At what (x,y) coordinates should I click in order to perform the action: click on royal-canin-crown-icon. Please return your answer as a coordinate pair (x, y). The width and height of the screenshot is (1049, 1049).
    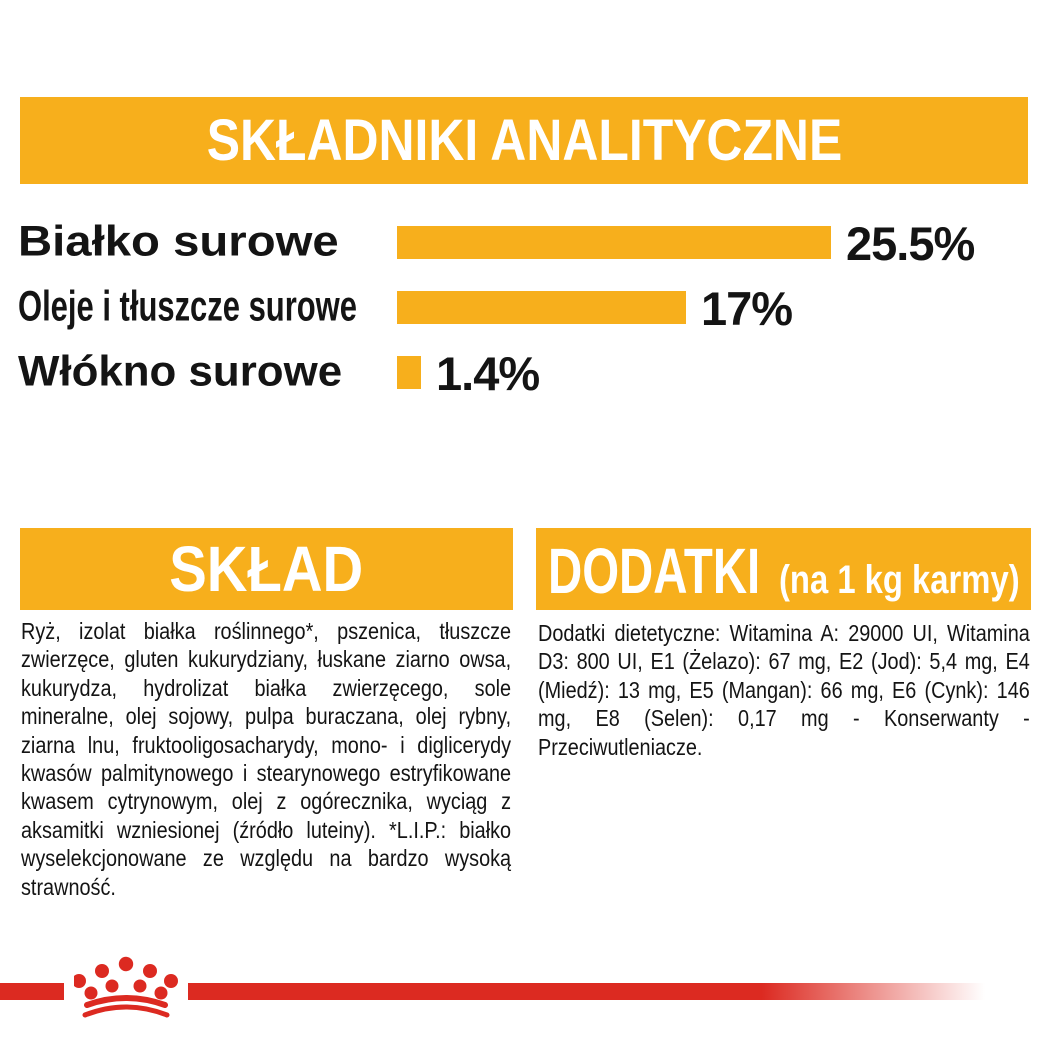
    Looking at the image, I should click on (126, 987).